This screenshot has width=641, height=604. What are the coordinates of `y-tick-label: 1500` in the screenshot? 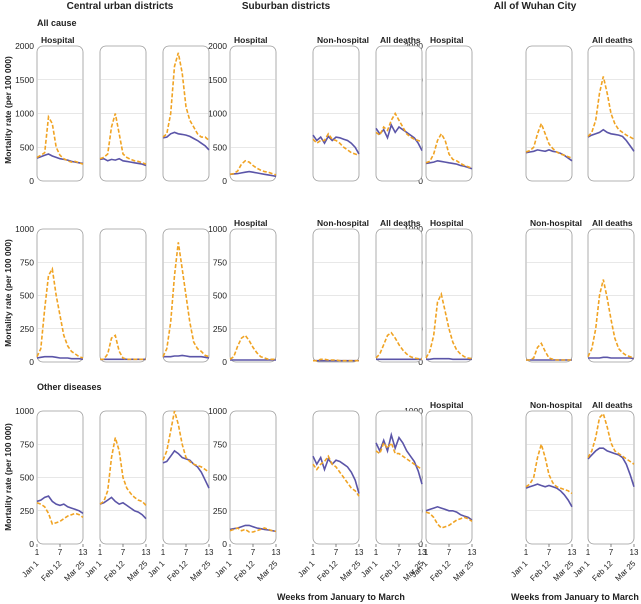 It's located at (217, 80).